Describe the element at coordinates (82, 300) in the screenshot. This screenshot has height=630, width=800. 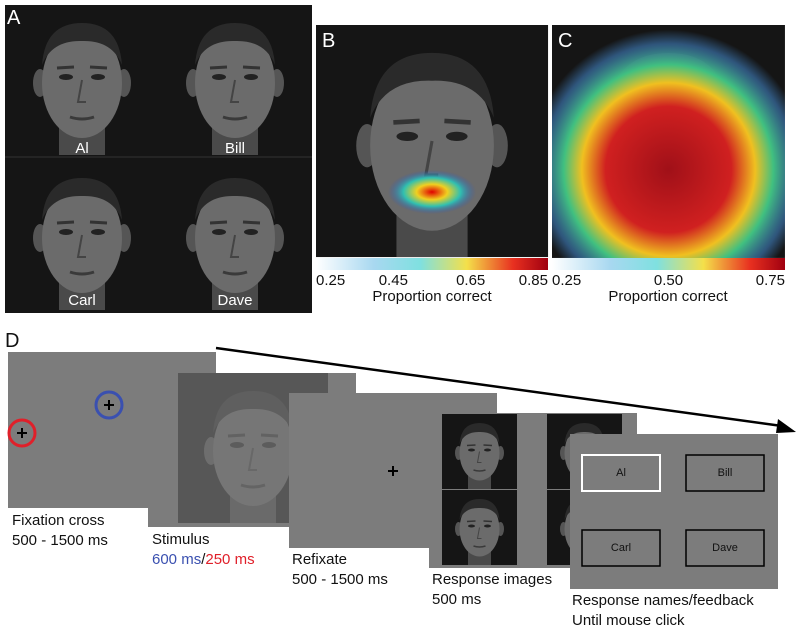
I see `face-name: Carl` at that location.